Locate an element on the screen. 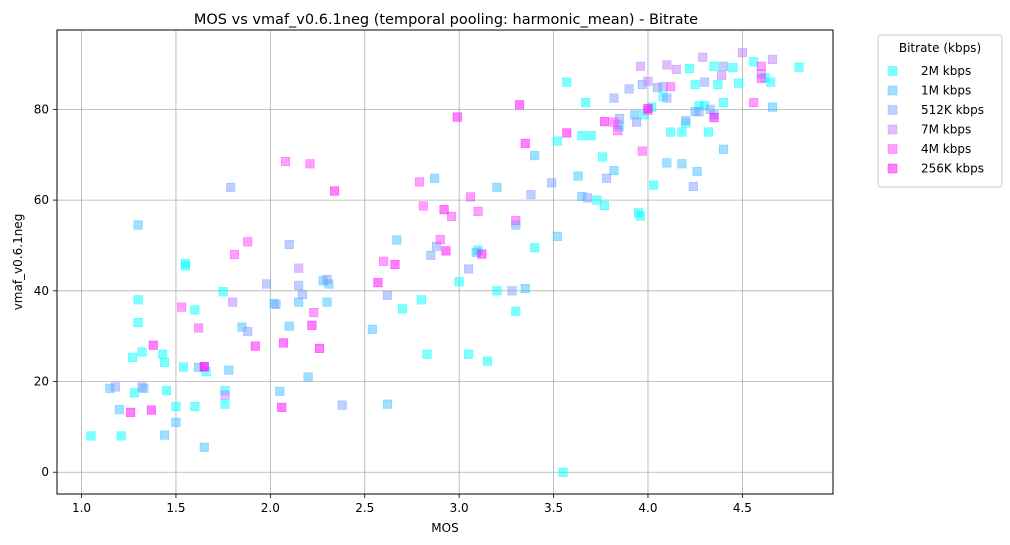 The width and height of the screenshot is (1010, 545). x-tick-label: 4.0 is located at coordinates (647, 508).